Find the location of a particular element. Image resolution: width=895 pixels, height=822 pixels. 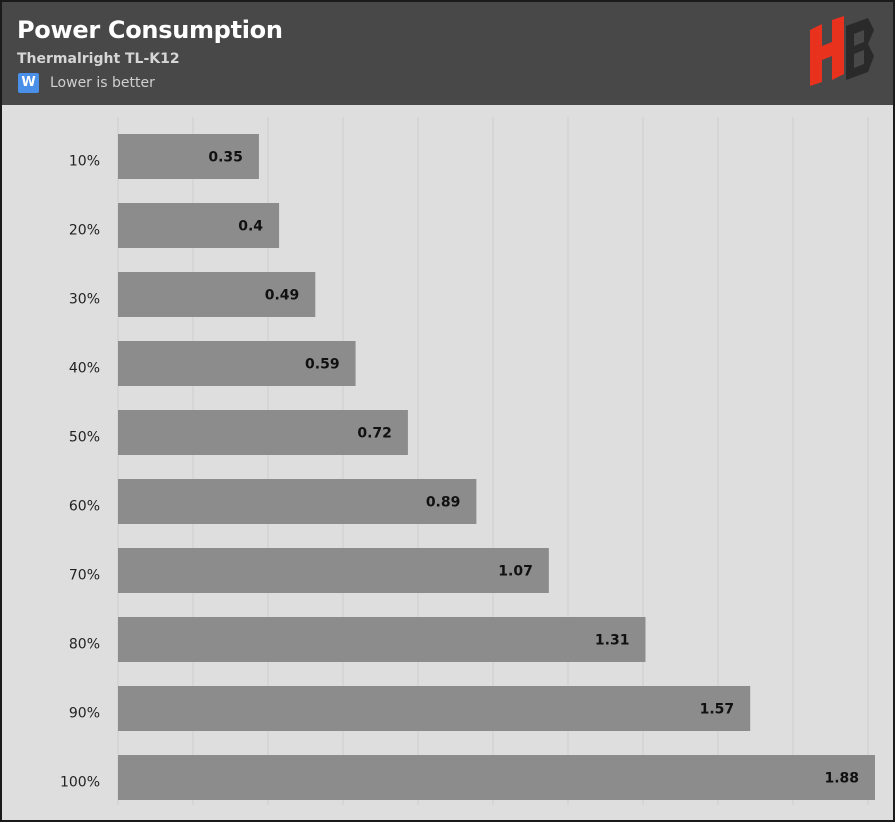

bar-value-label: 1.88 is located at coordinates (841, 779).